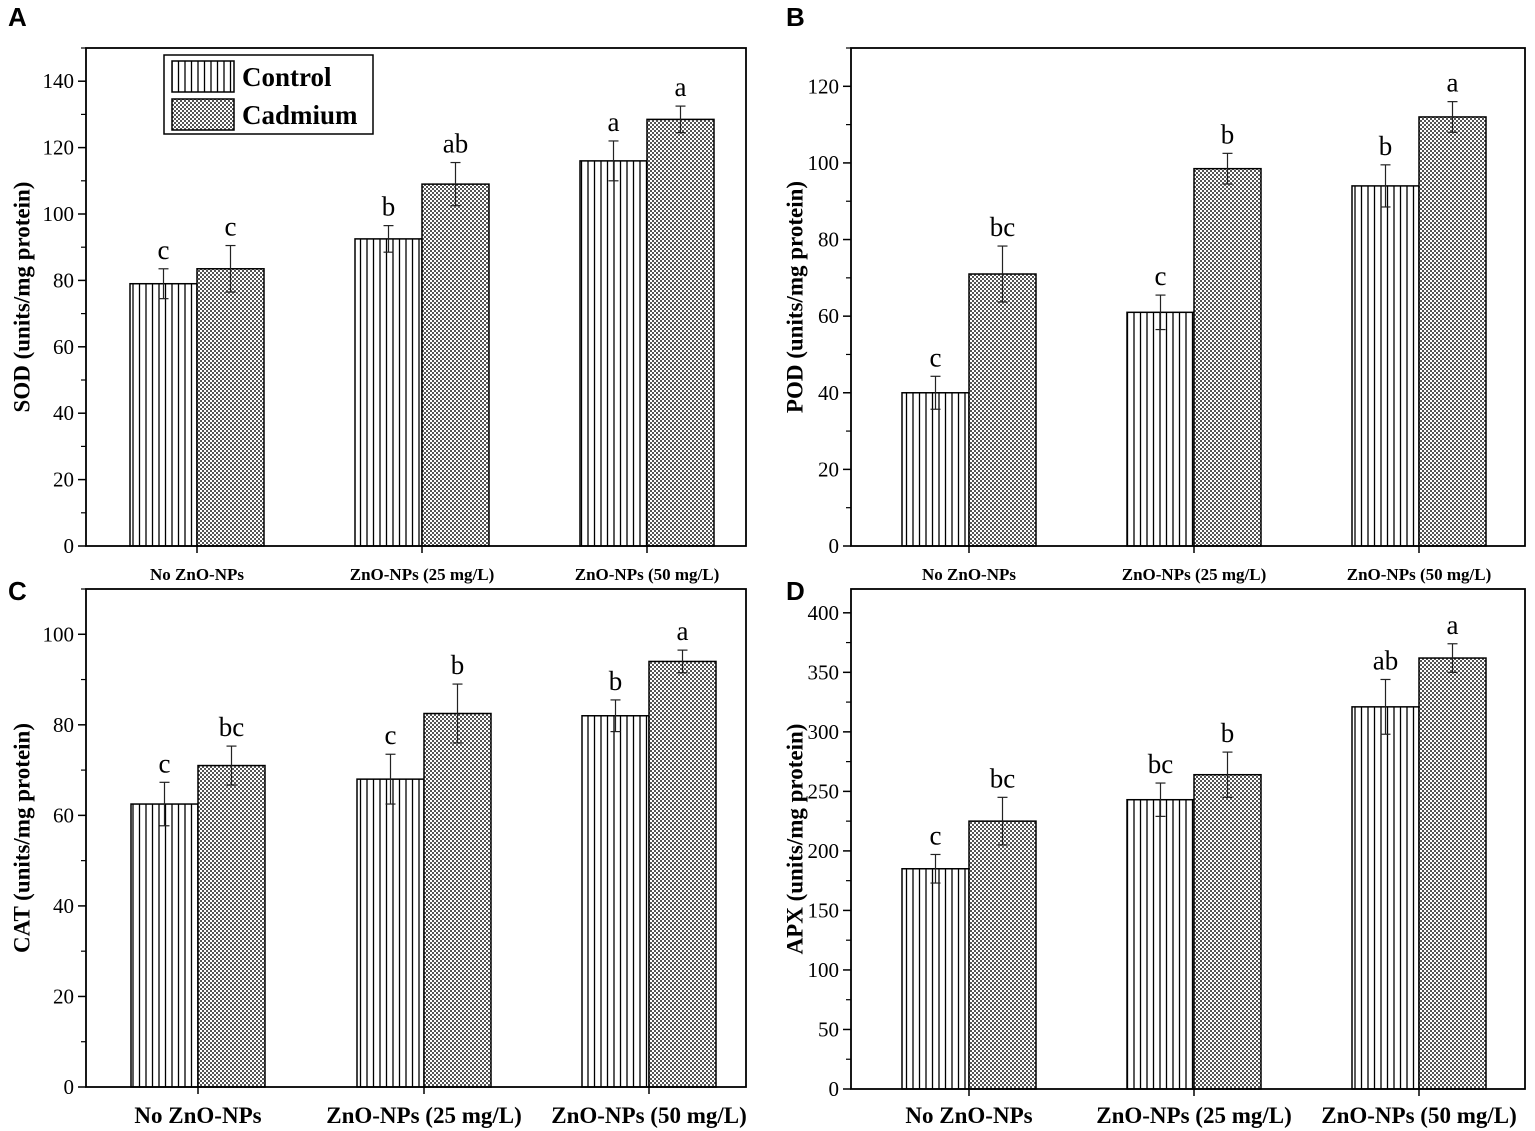  What do you see at coordinates (824, 791) in the screenshot?
I see `y-tick-label: 250` at bounding box center [824, 791].